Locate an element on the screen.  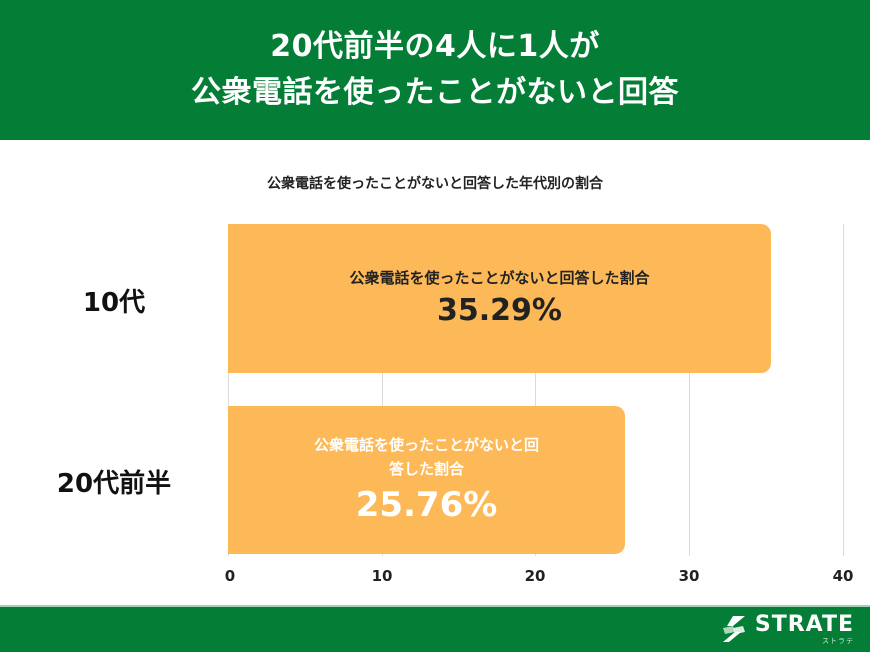
strate-logo-icon is located at coordinates (733, 629).